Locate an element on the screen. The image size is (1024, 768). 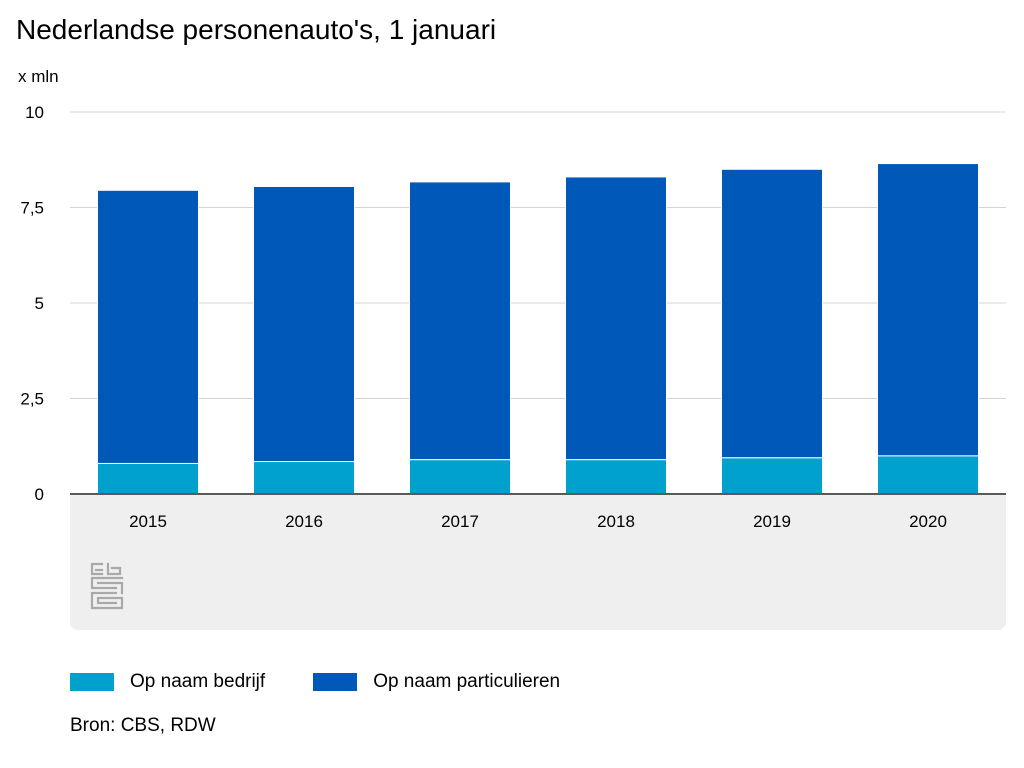
legend-item-particulieren: Op naam particulieren is located at coordinates (436, 682).